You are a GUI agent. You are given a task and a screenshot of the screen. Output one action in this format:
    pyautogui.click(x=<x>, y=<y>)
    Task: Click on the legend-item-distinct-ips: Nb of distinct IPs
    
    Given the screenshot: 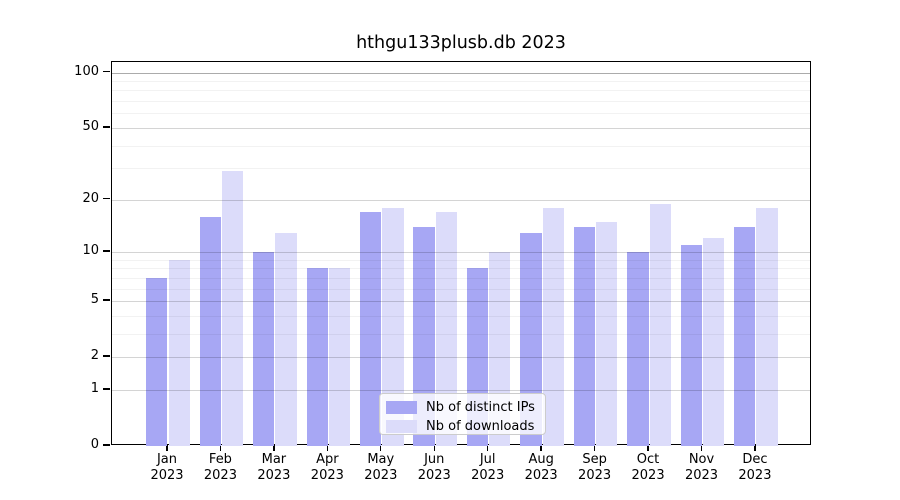 What is the action you would take?
    pyautogui.click(x=465, y=407)
    